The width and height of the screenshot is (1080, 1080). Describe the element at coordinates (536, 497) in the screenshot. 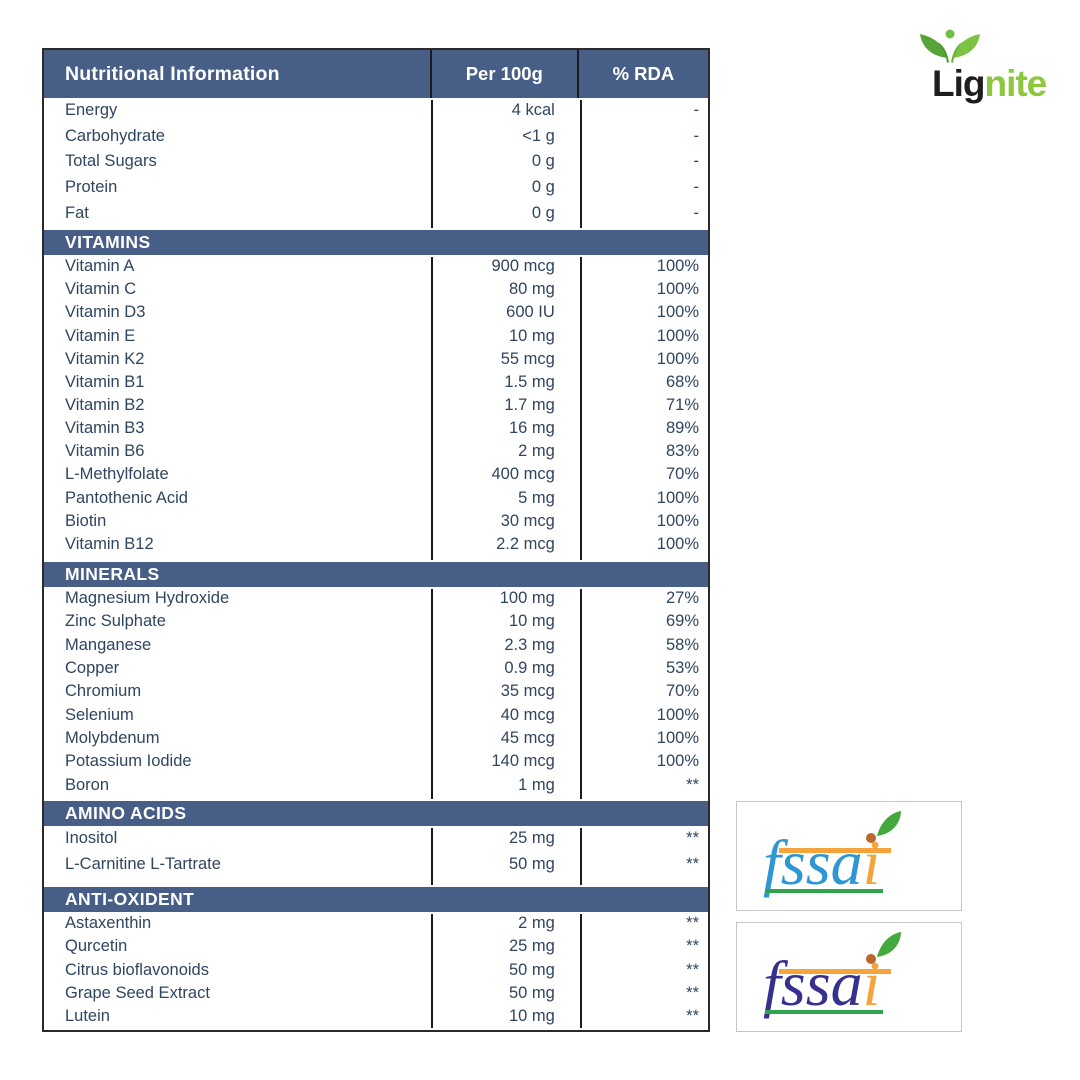

I see `row-value-per-100g: 5 mg` at that location.